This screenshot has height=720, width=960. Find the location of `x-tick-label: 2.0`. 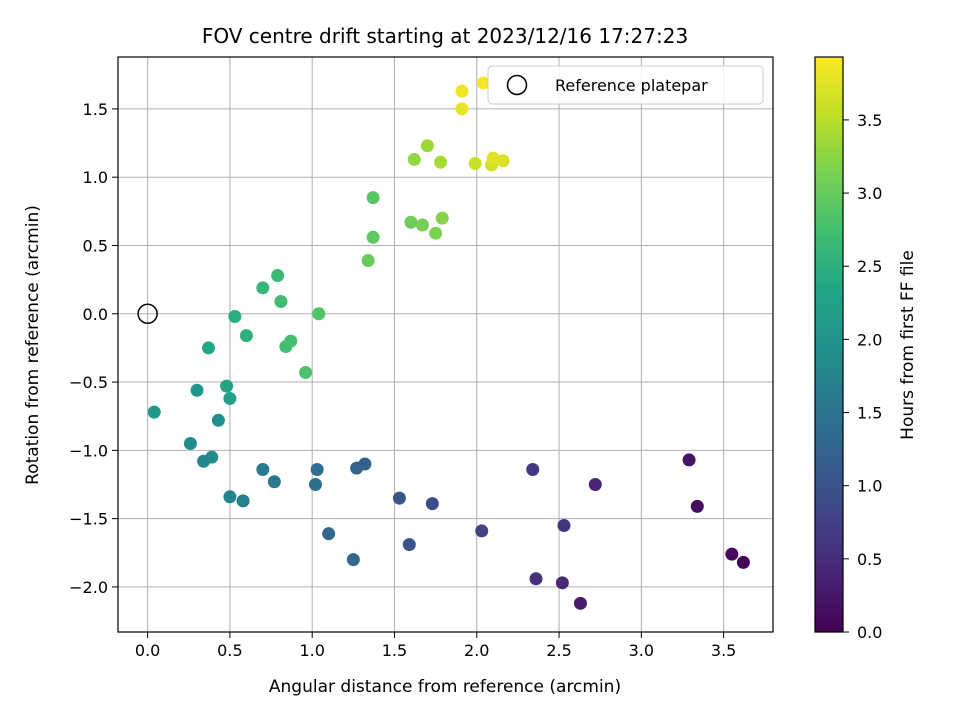

x-tick-label: 2.0 is located at coordinates (476, 650).